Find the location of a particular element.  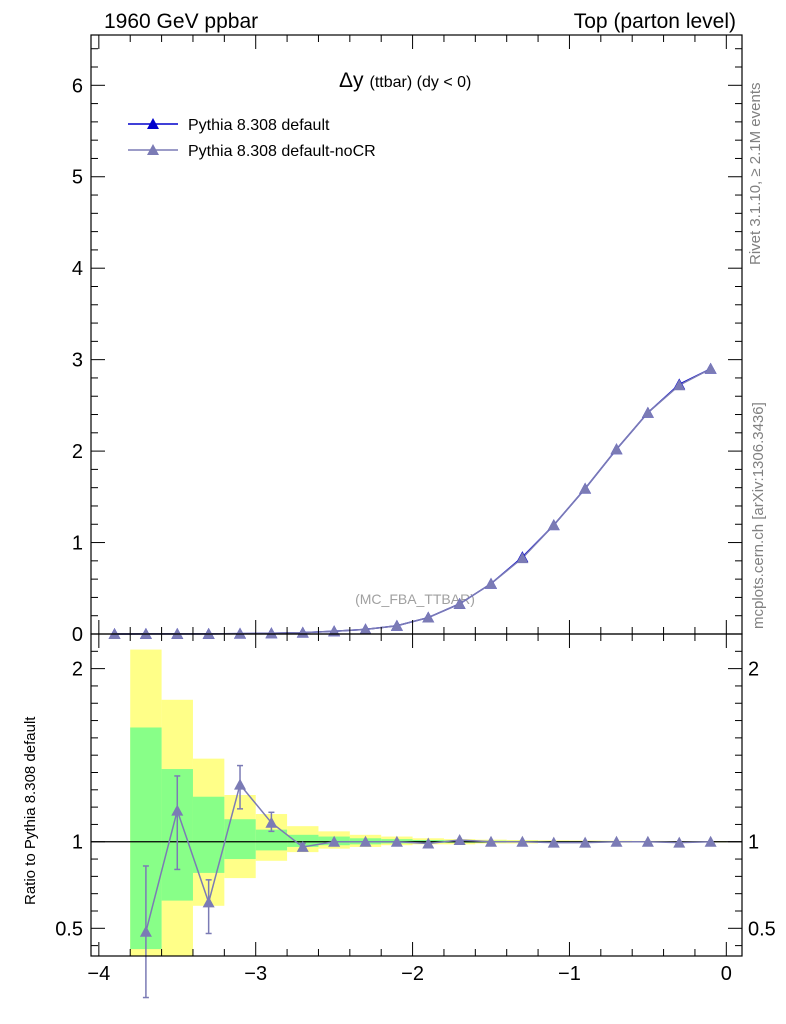

ratio-y-tick-label-right: 0.5 is located at coordinates (762, 929).